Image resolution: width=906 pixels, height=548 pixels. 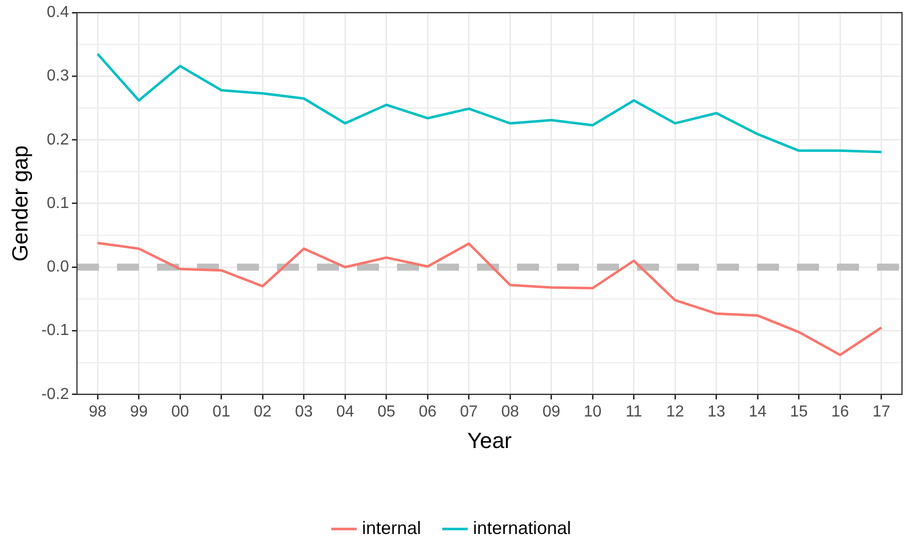 I want to click on y-tick-label: 0.3, so click(x=58, y=76).